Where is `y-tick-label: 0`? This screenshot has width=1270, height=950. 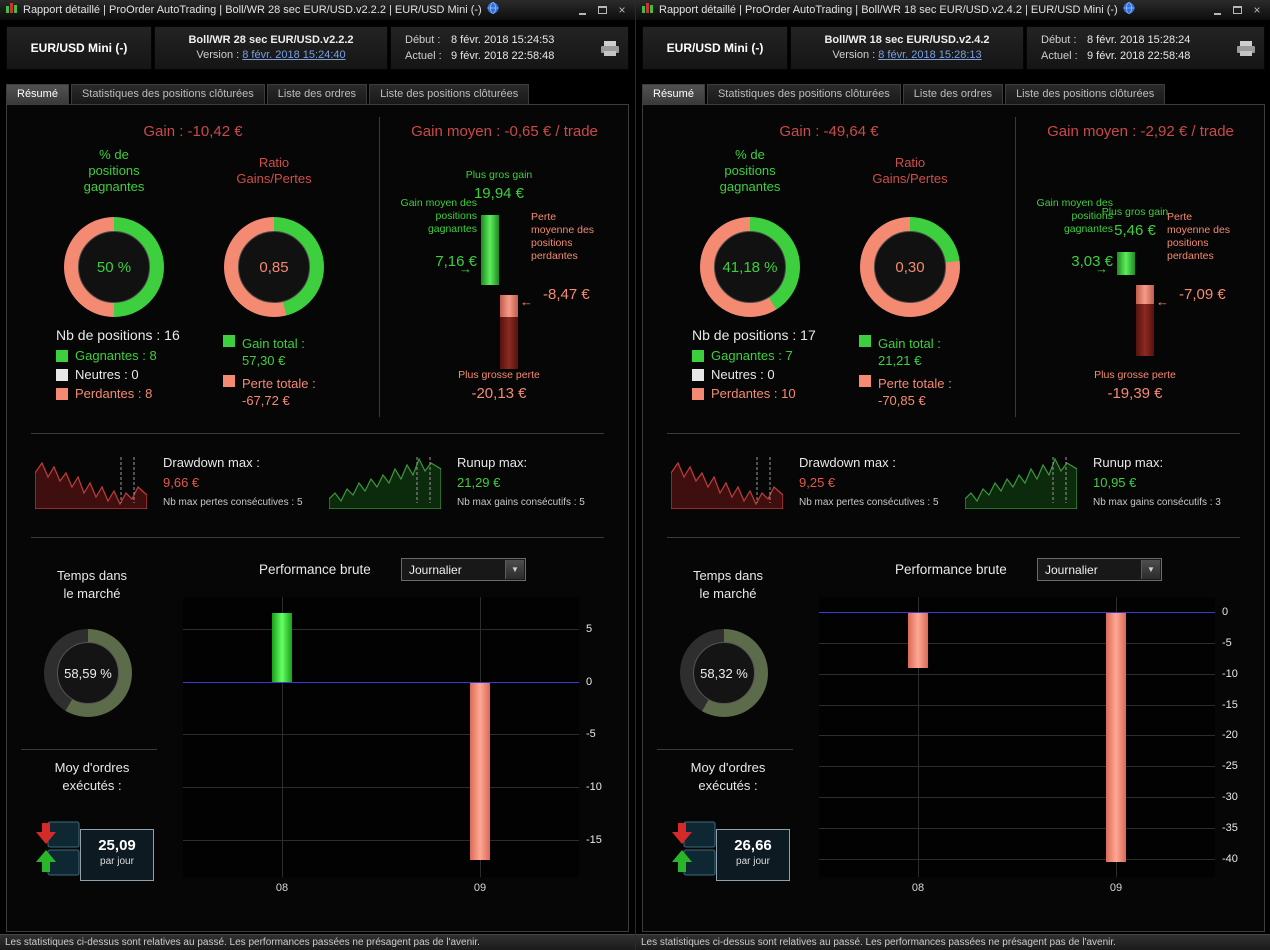 y-tick-label: 0 is located at coordinates (1225, 612).